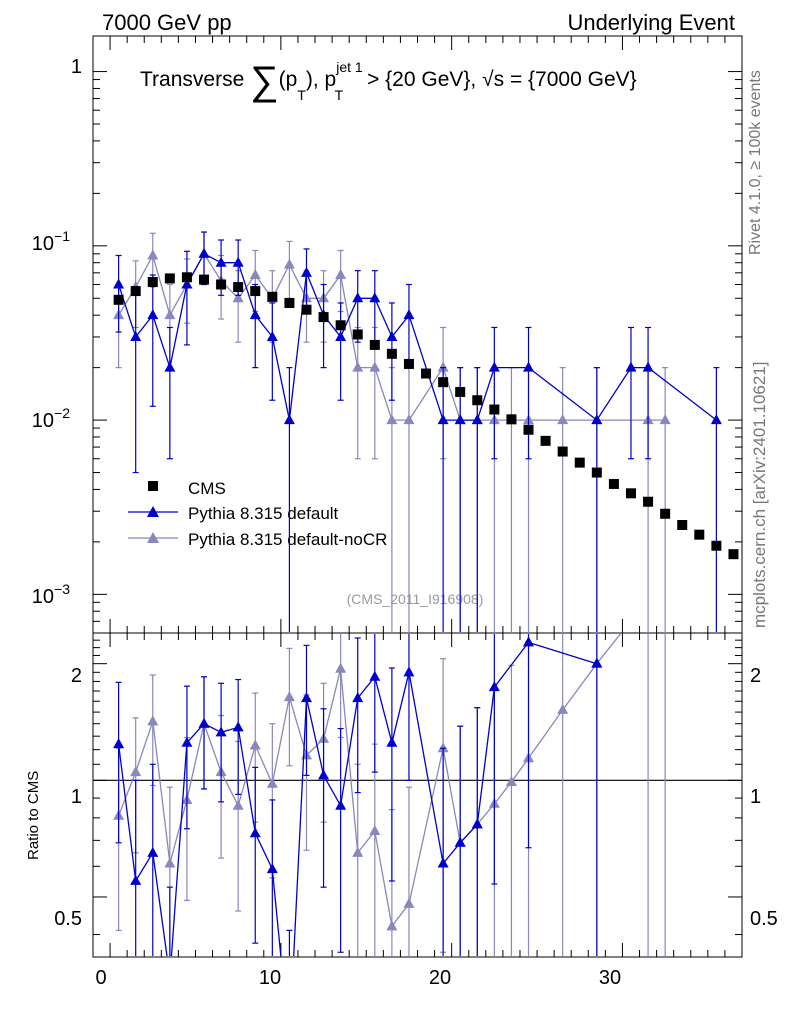  I want to click on legend-label-pythia-nocr: Pythia 8.315 default-noCR, so click(287, 539).